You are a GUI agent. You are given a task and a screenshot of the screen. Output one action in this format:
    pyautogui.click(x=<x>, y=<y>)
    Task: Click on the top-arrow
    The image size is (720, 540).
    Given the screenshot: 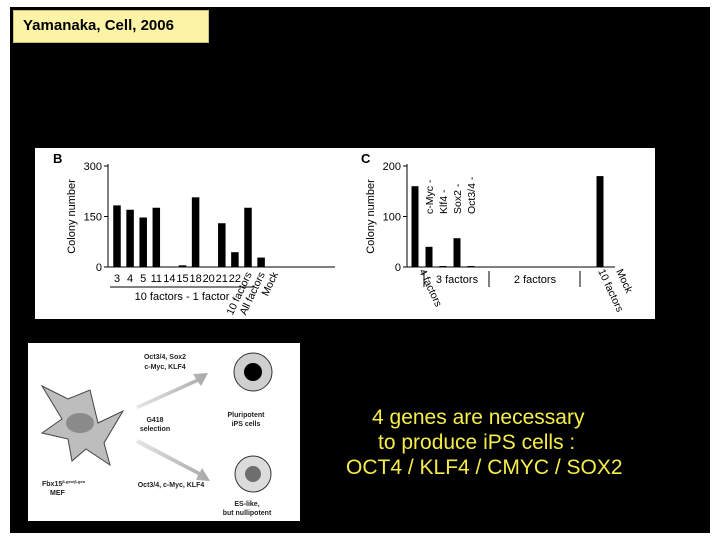 What is the action you would take?
    pyautogui.click(x=172, y=391)
    